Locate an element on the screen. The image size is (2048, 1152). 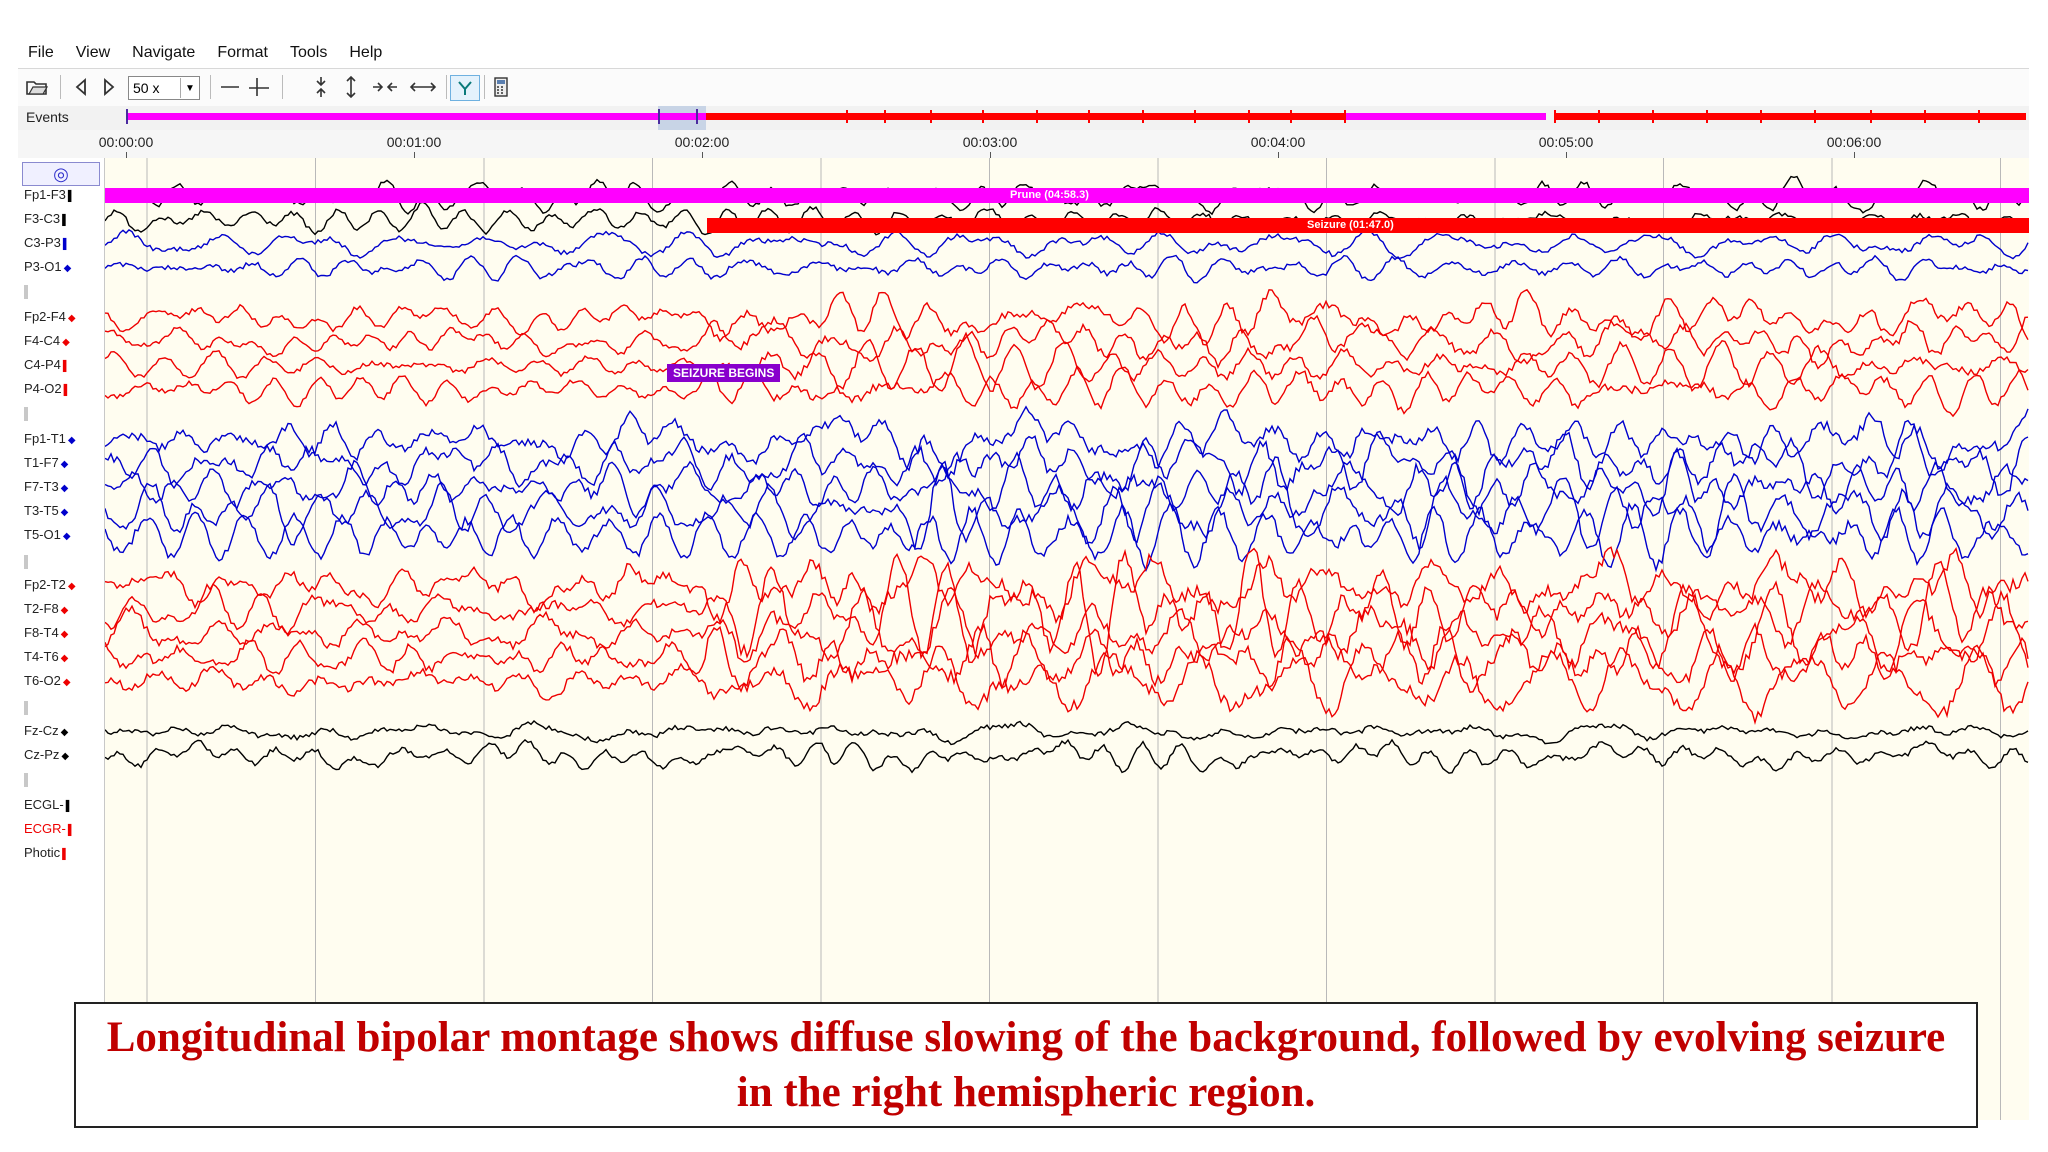
channel-label: Fp1-T1 ◆ is located at coordinates (50, 438).